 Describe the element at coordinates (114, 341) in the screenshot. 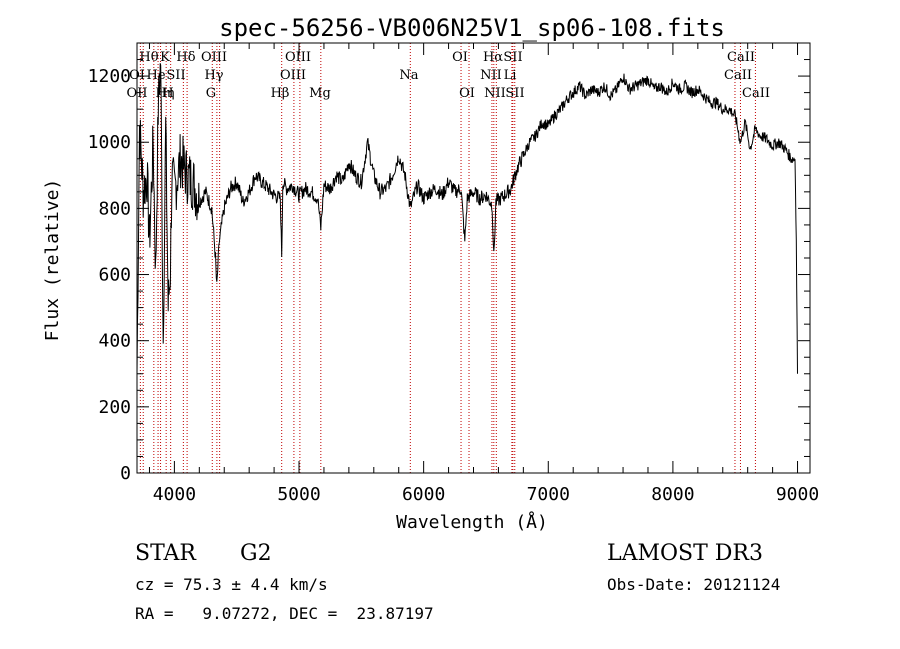

I see `y-tick-label: 400` at that location.